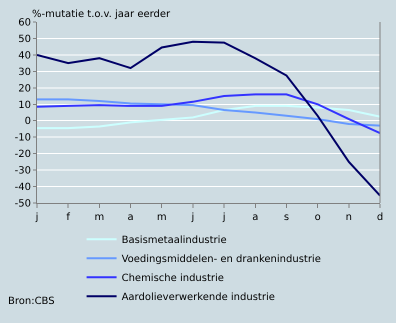 This screenshot has height=323, width=396. Describe the element at coordinates (173, 278) in the screenshot. I see `legend-label: Chemische industrie` at that location.